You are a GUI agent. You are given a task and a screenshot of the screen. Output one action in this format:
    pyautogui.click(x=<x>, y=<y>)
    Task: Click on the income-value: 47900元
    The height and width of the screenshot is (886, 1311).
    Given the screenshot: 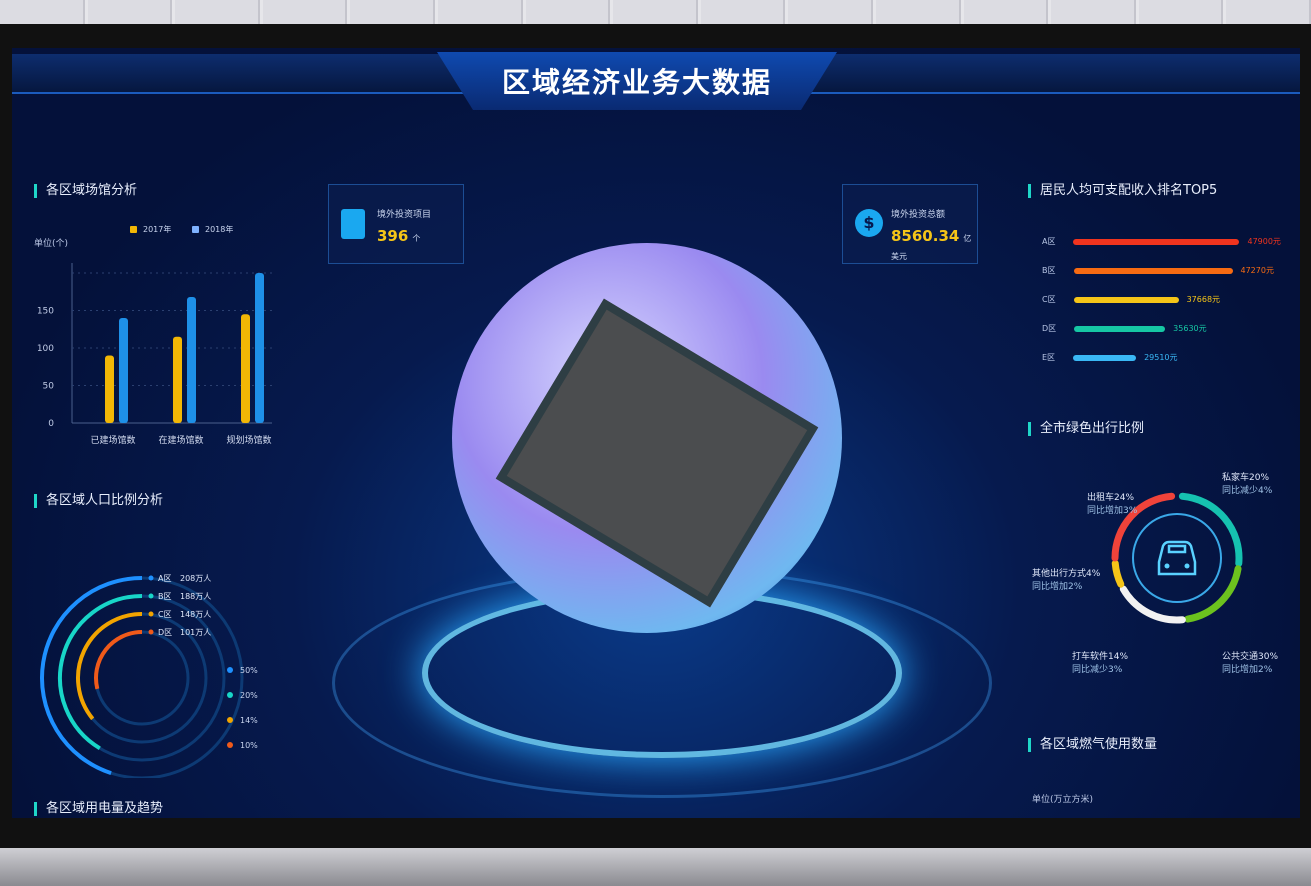 What is the action you would take?
    pyautogui.click(x=1264, y=241)
    